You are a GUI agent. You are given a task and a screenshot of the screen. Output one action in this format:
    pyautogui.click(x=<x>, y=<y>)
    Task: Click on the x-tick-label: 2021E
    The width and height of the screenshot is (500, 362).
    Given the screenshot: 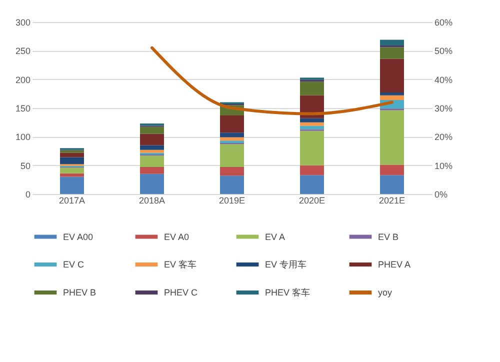 What is the action you would take?
    pyautogui.click(x=392, y=201)
    